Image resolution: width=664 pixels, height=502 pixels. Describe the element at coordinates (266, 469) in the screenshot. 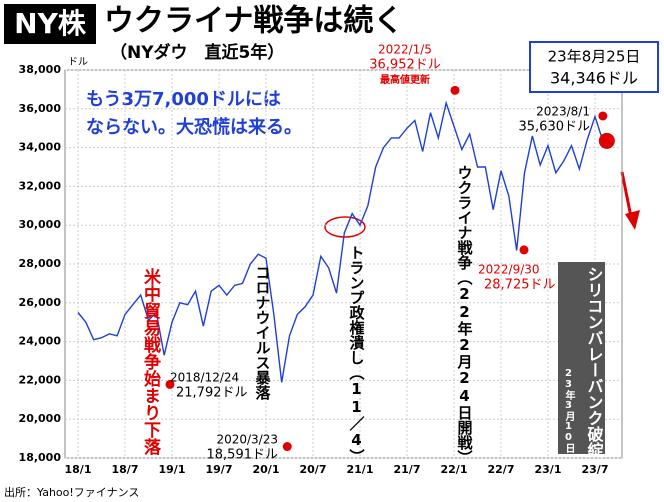

I see `x-tick-label: 20/1` at that location.